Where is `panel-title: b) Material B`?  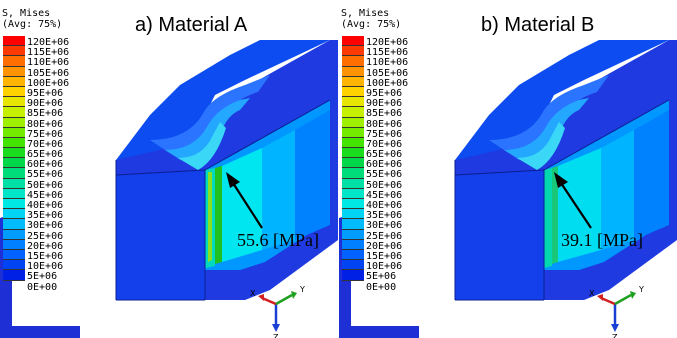
panel-title: b) Material B is located at coordinates (538, 25).